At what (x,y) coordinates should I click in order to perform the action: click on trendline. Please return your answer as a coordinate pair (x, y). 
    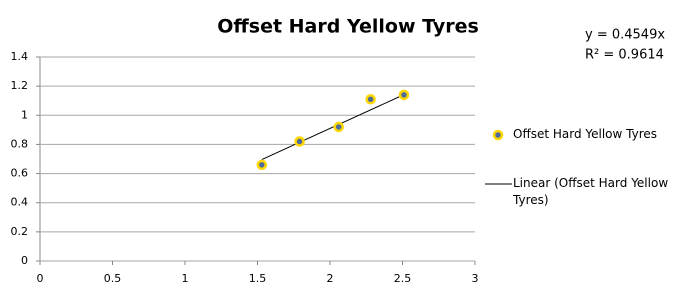
    Looking at the image, I should click on (333, 127).